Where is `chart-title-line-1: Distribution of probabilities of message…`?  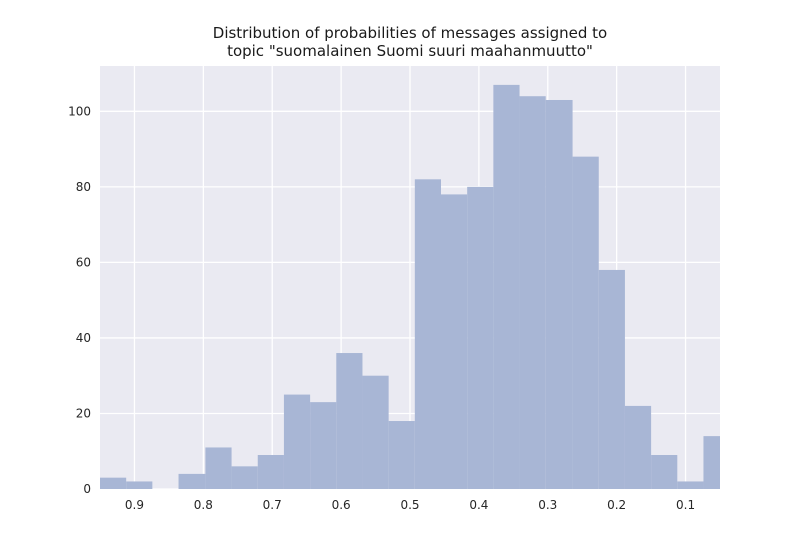 chart-title-line-1: Distribution of probabilities of message… is located at coordinates (410, 33).